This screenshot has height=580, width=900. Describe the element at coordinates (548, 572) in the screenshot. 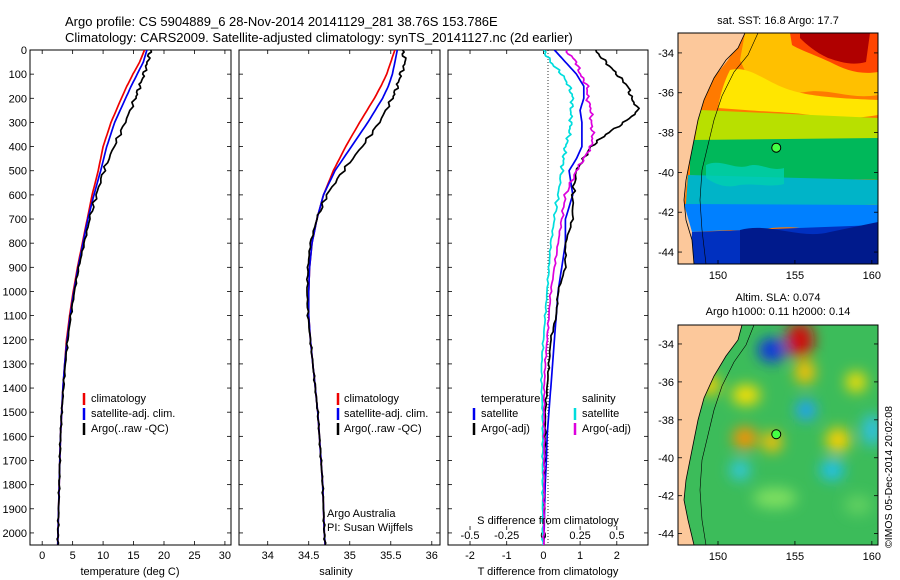

I see `difference-xlabel: T difference from climatology` at that location.